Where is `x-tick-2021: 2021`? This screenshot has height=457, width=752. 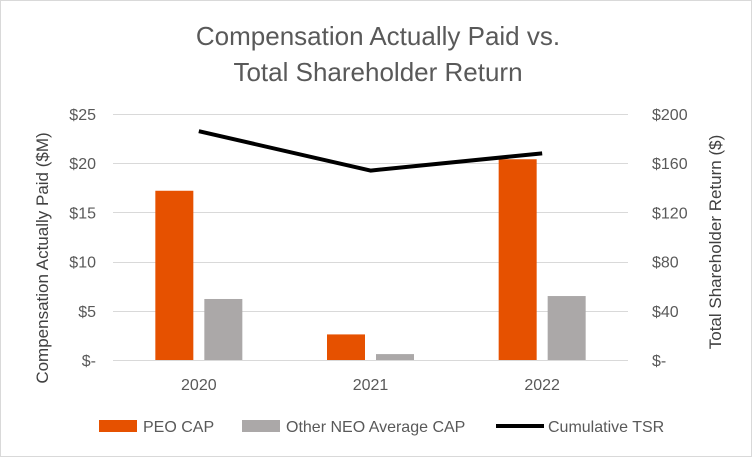
x-tick-2021: 2021 is located at coordinates (371, 385).